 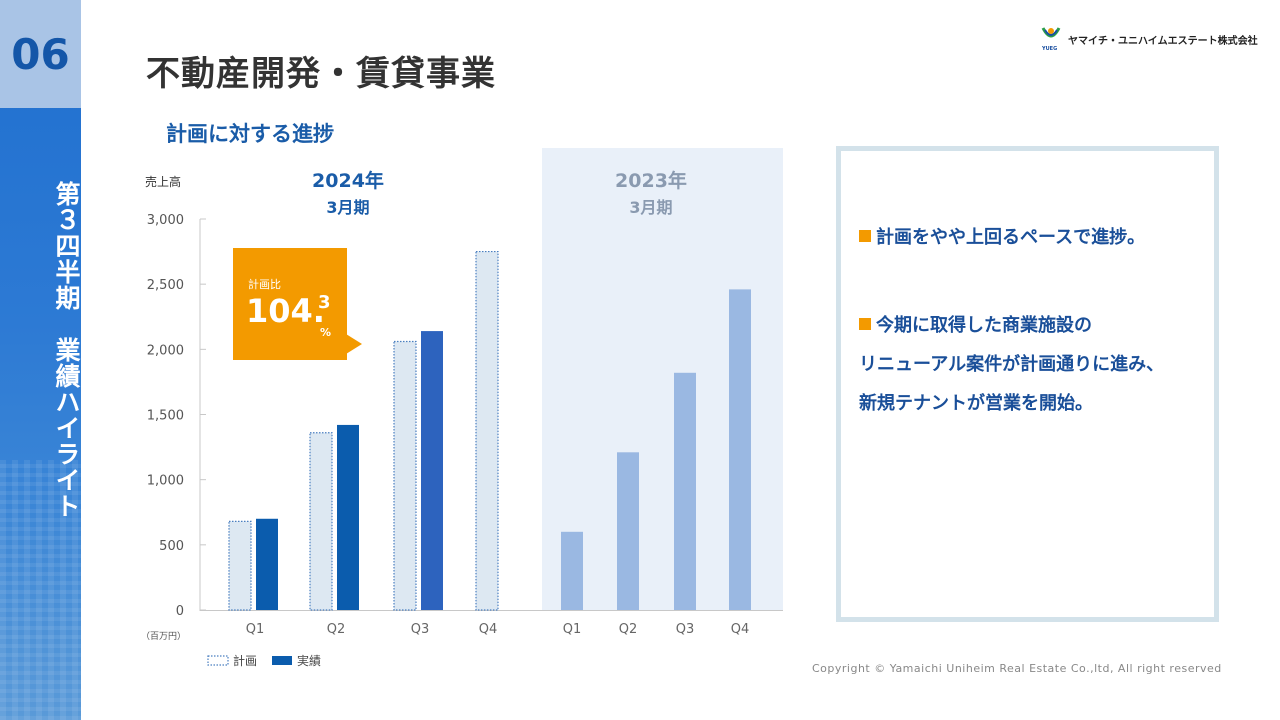 What do you see at coordinates (348, 517) in the screenshot?
I see `bar-actual-Q2` at bounding box center [348, 517].